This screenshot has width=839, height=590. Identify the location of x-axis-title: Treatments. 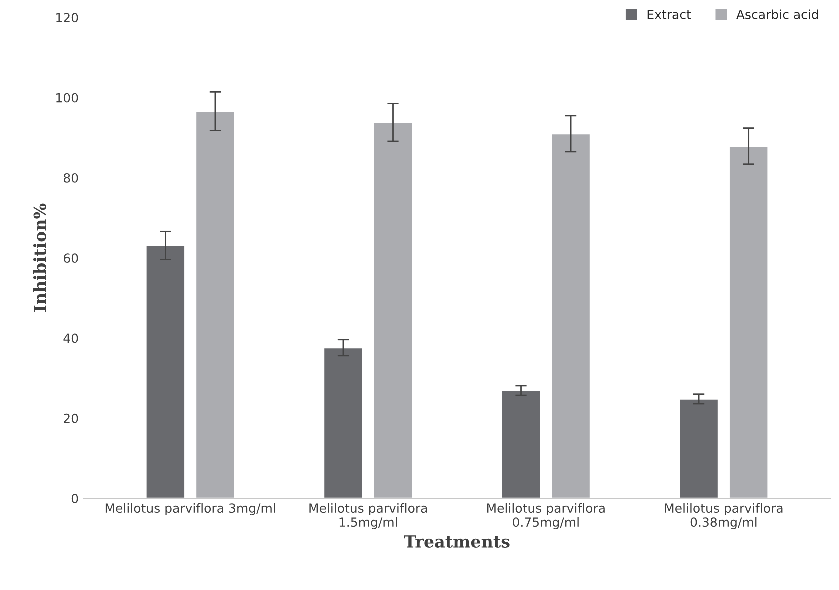
(457, 542).